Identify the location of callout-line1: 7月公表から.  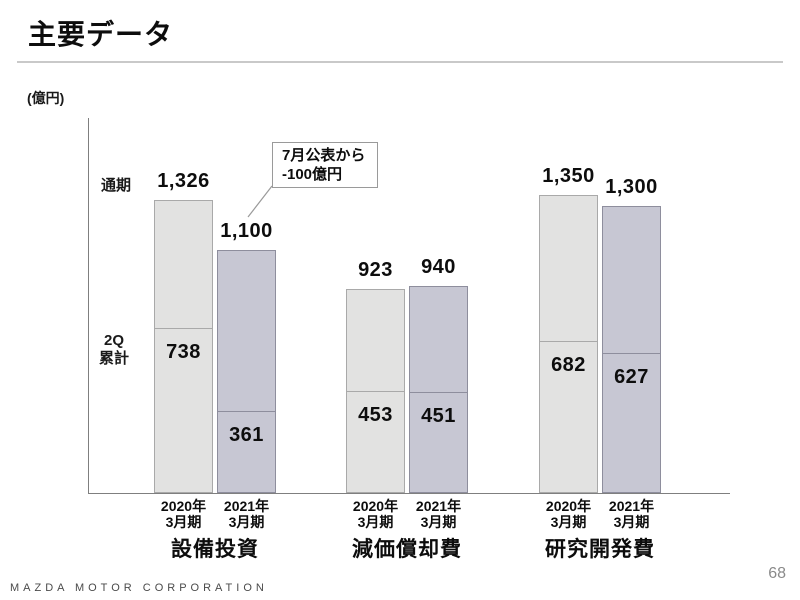
(324, 155).